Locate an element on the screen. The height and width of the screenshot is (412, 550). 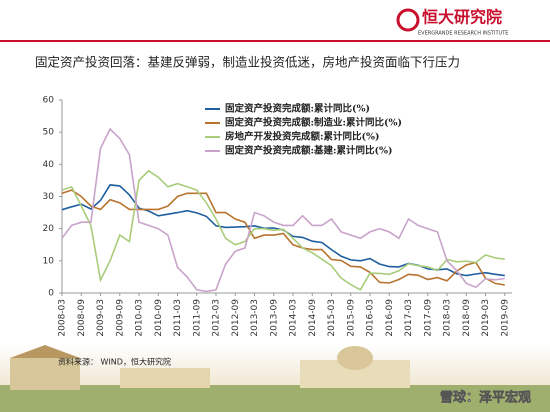
x-tick-label: 2013-03 is located at coordinates (255, 318).